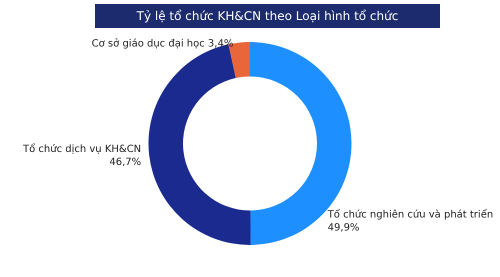 This screenshot has height=277, width=500. I want to click on slice-label: Tổ chức dịch vụ KH&CN, so click(82, 149).